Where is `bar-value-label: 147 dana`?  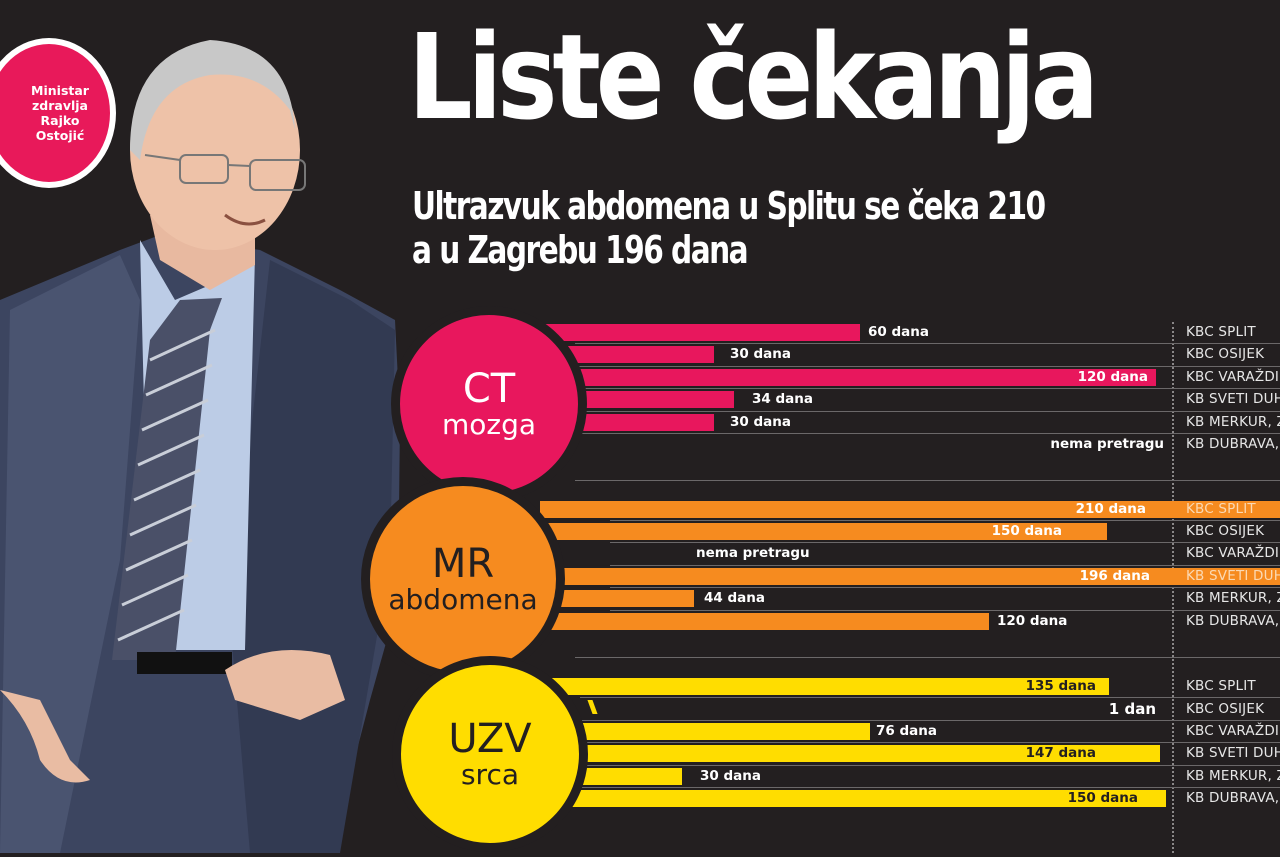 bar-value-label: 147 dana is located at coordinates (1060, 753).